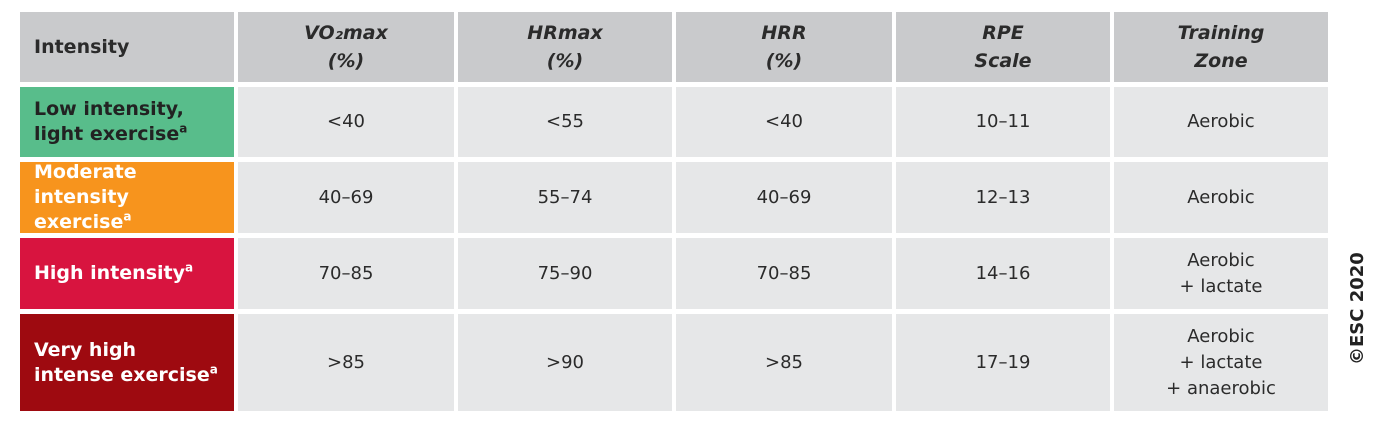  I want to click on data-cell: 55–74, so click(565, 197).